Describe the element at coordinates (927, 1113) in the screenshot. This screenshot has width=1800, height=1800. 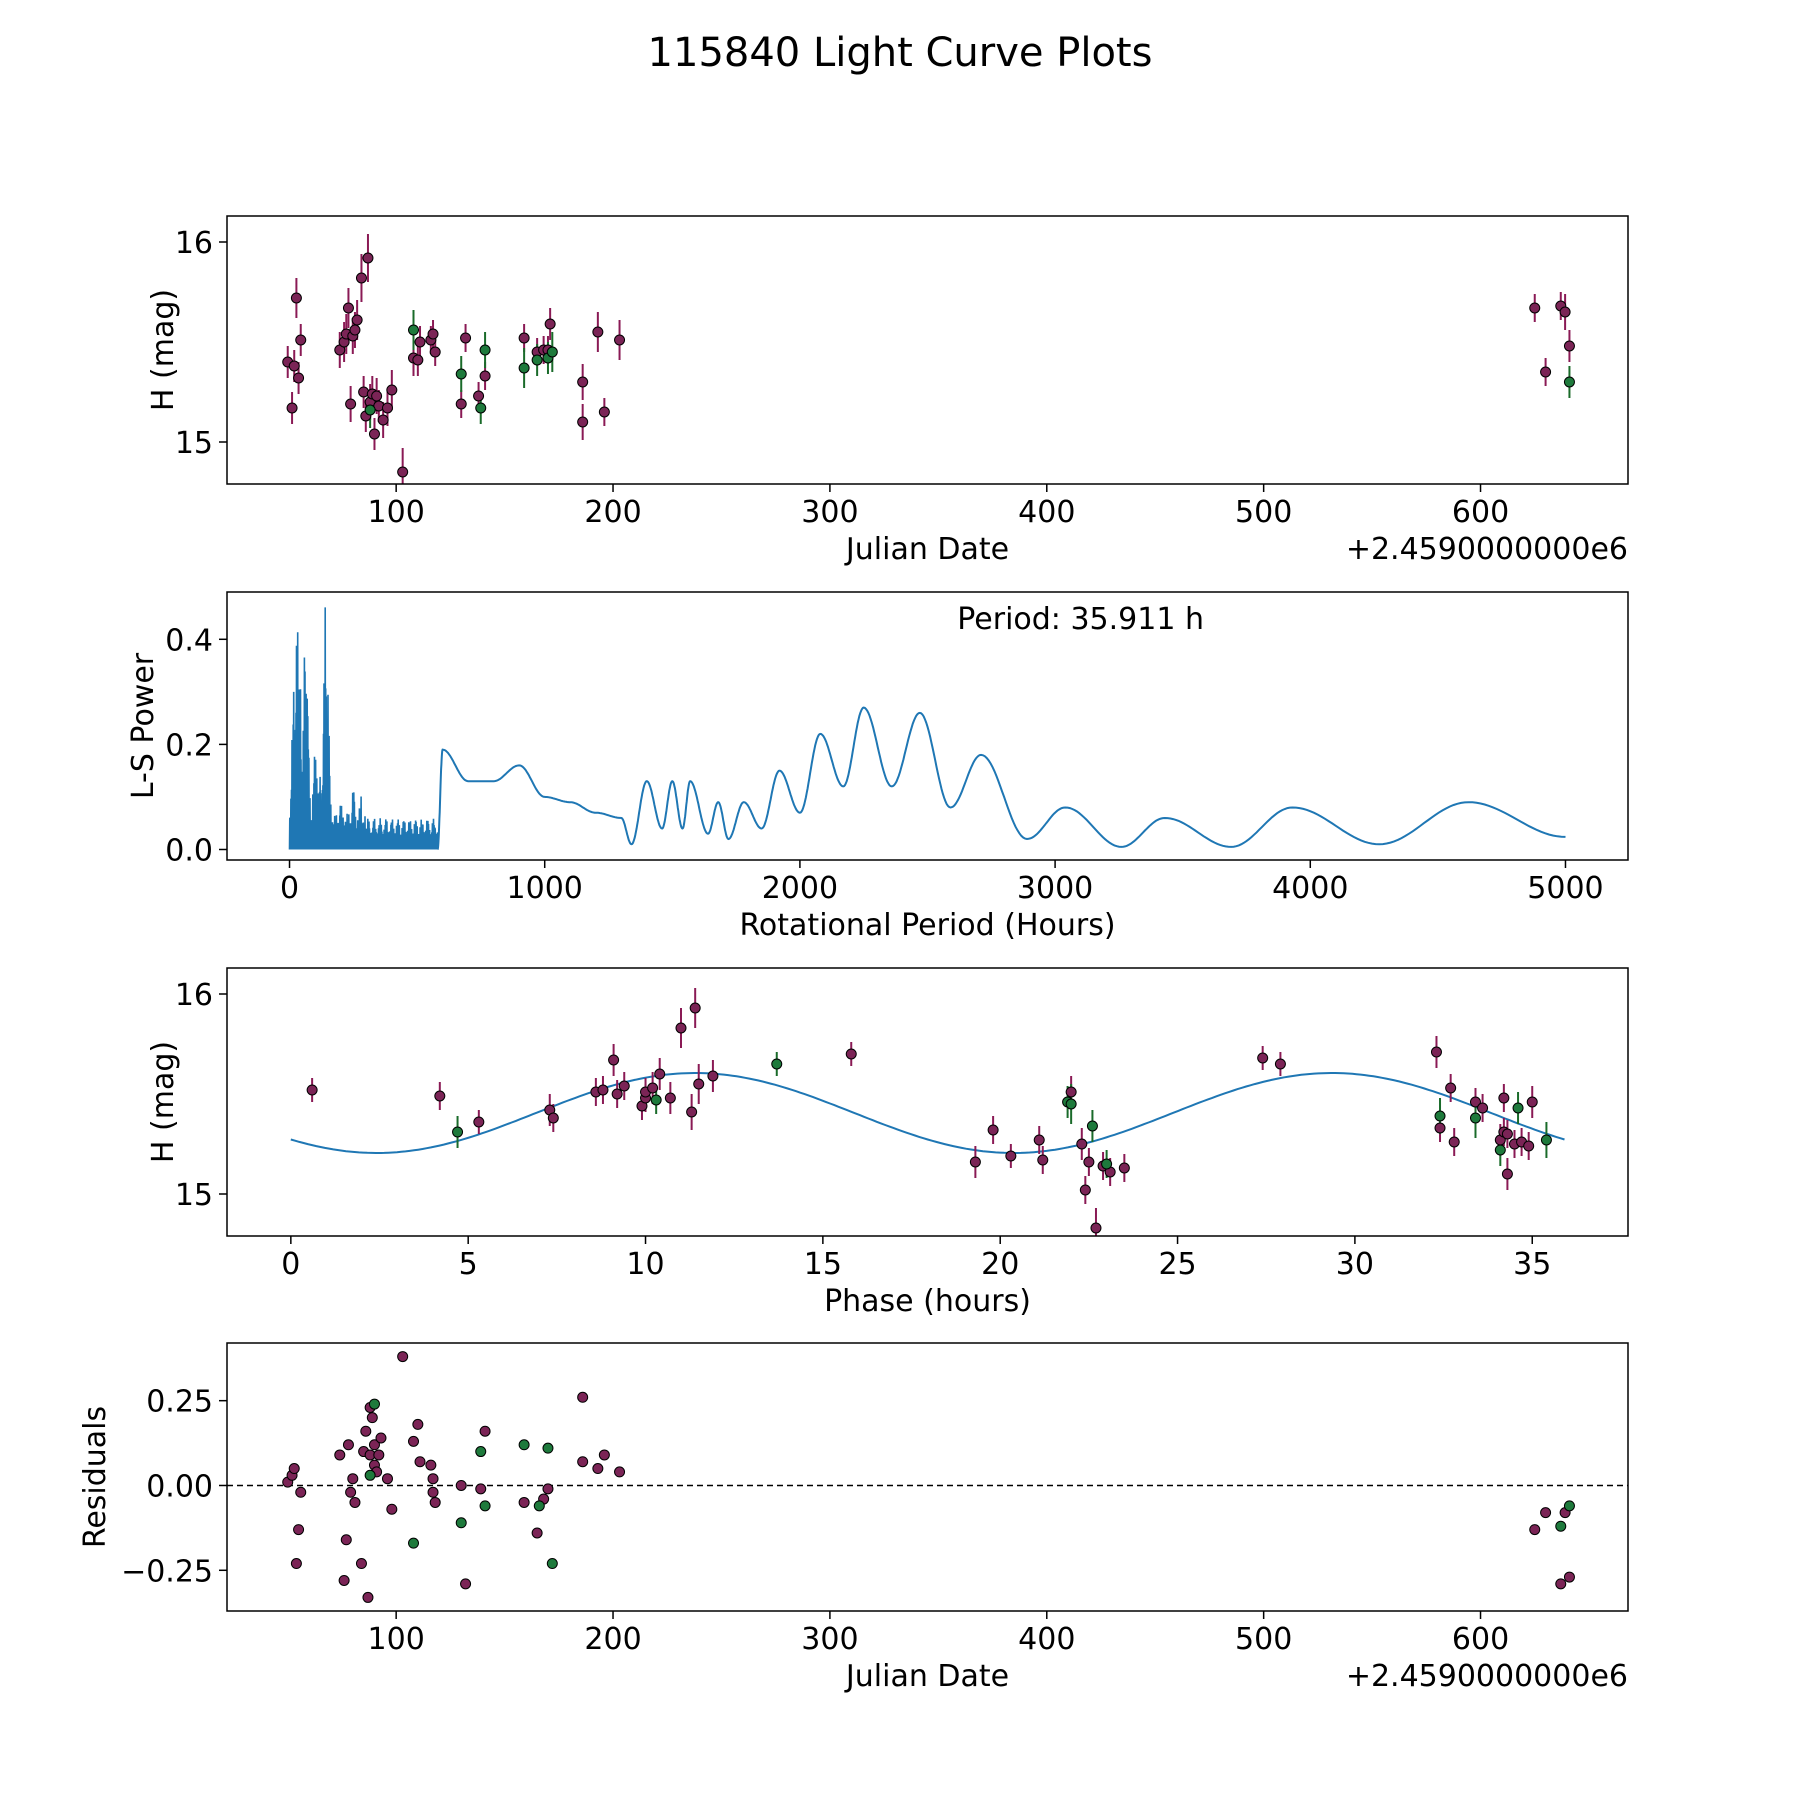
I see `model-fit-line` at that location.